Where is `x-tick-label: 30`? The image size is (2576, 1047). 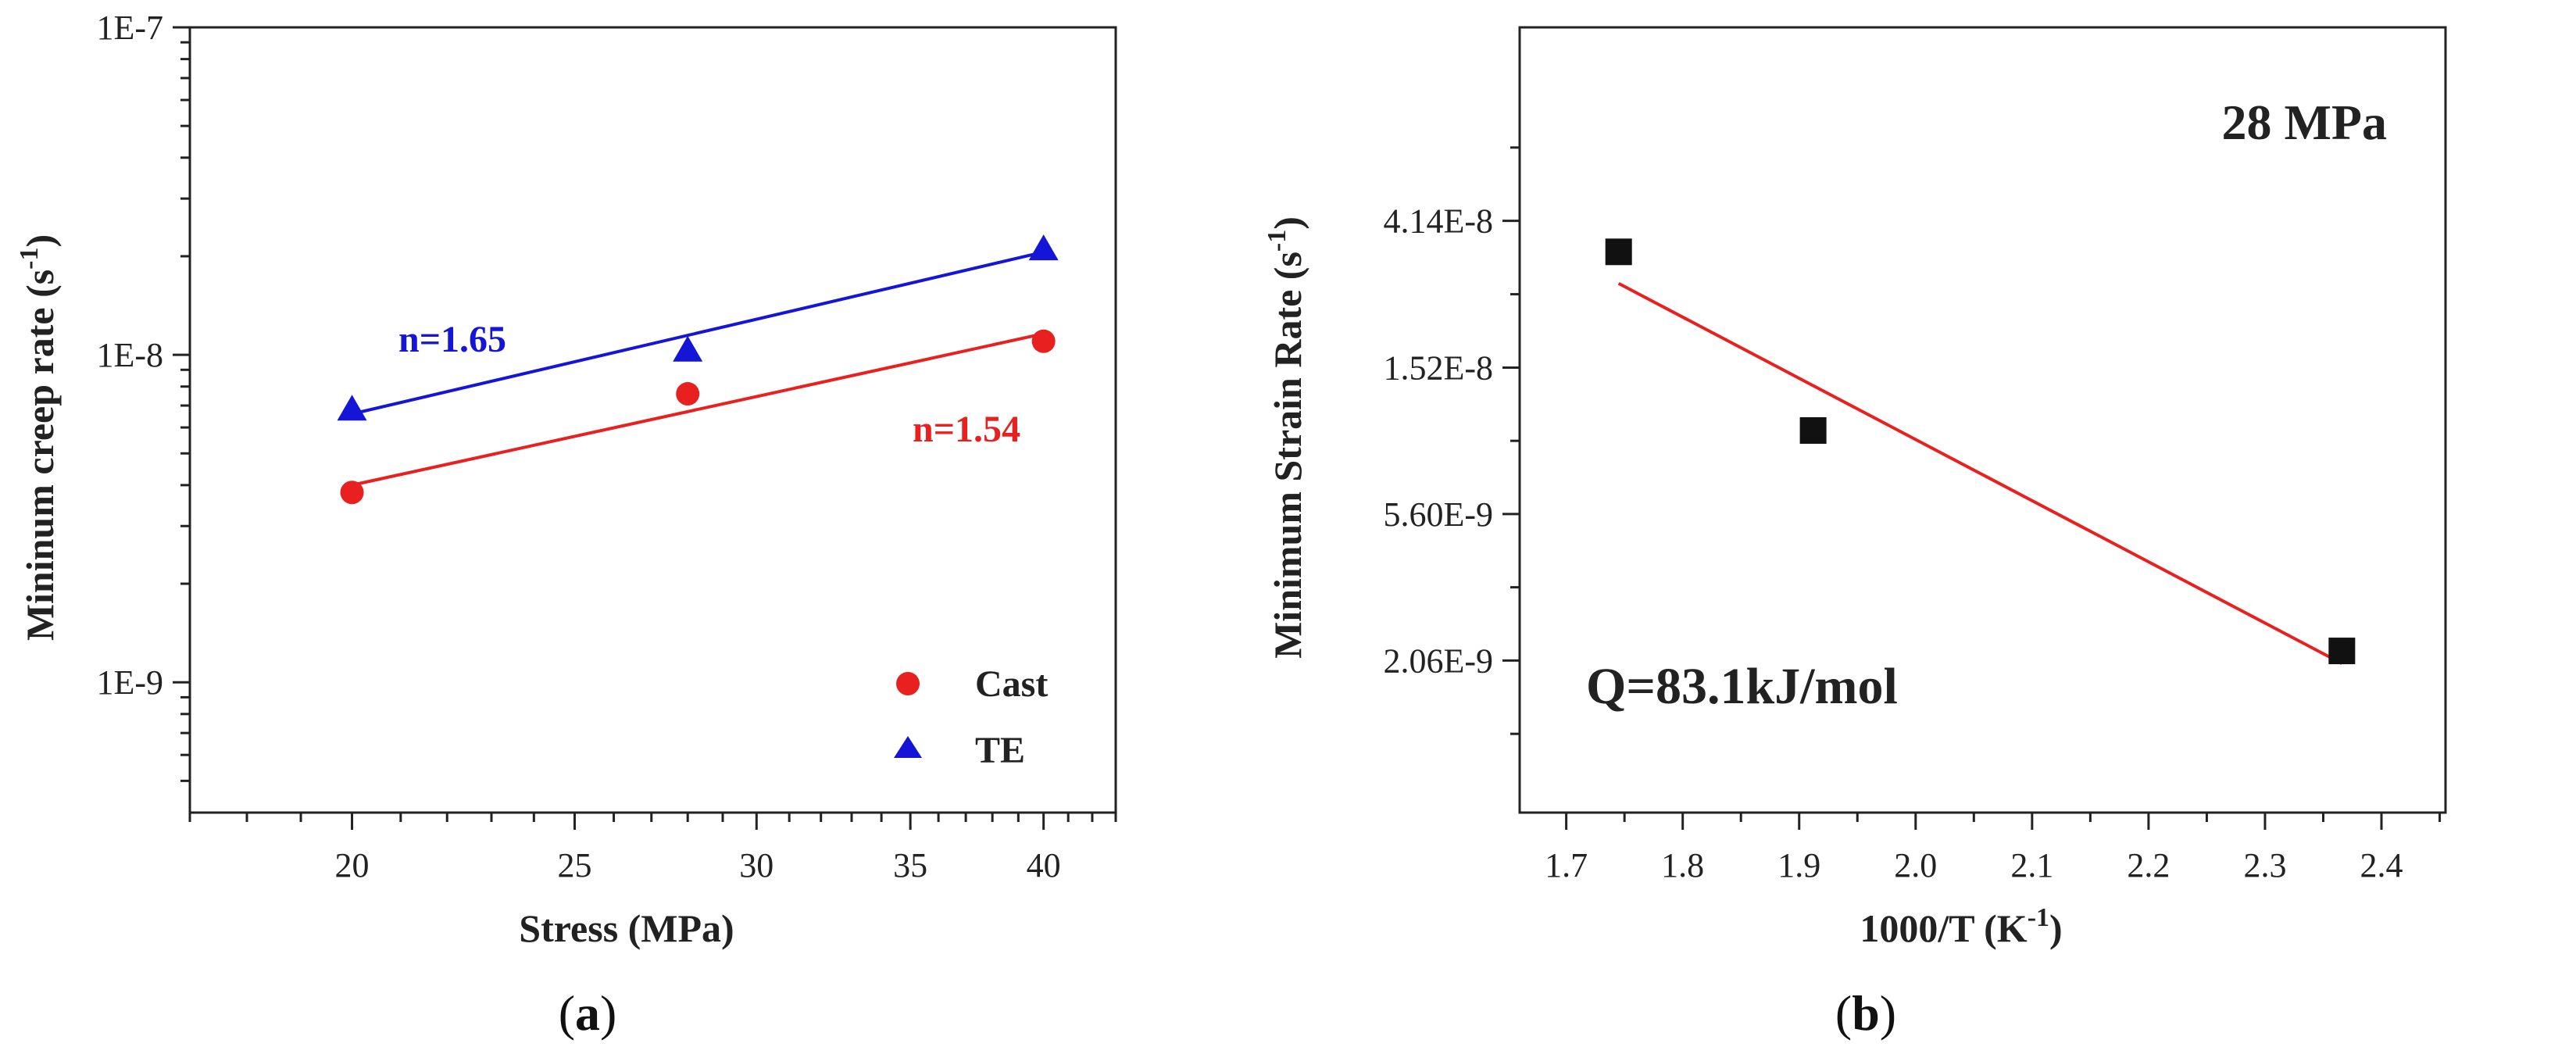
x-tick-label: 30 is located at coordinates (757, 865).